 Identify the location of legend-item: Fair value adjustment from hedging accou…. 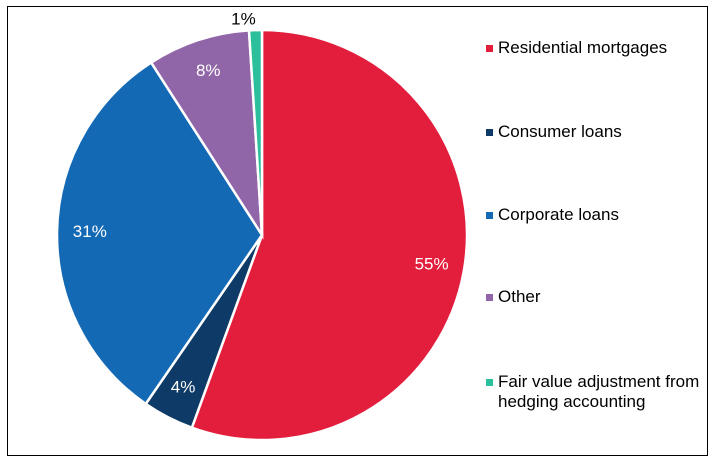
(599, 392).